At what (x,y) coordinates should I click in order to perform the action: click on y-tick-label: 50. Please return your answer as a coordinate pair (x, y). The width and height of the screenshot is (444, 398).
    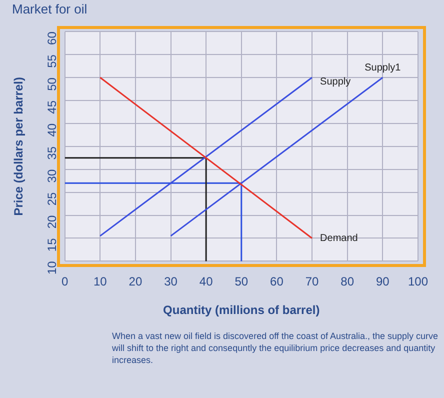
    Looking at the image, I should click on (52, 84).